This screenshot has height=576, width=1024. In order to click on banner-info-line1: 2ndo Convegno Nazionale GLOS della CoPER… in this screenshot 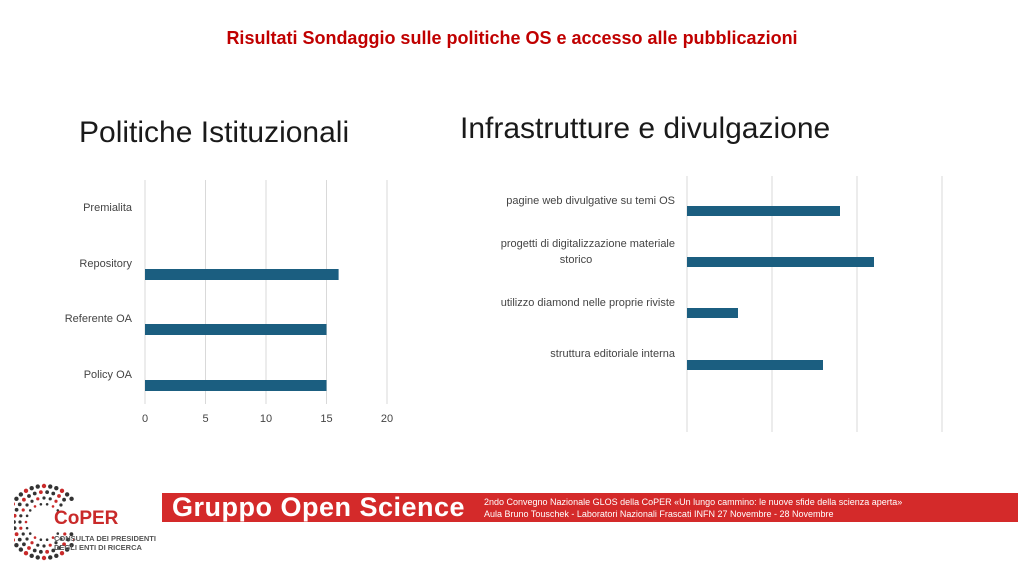, I will do `click(693, 502)`.